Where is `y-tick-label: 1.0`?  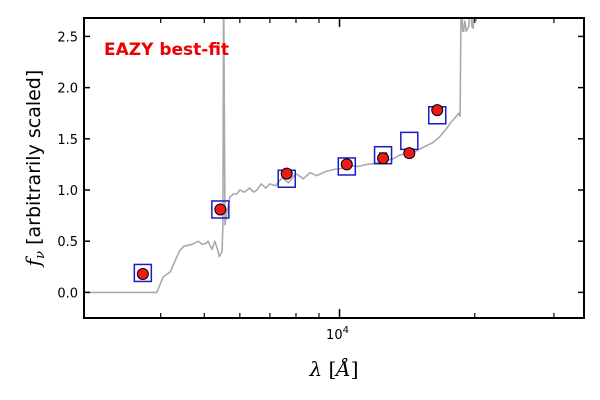 y-tick-label: 1.0 is located at coordinates (67, 191).